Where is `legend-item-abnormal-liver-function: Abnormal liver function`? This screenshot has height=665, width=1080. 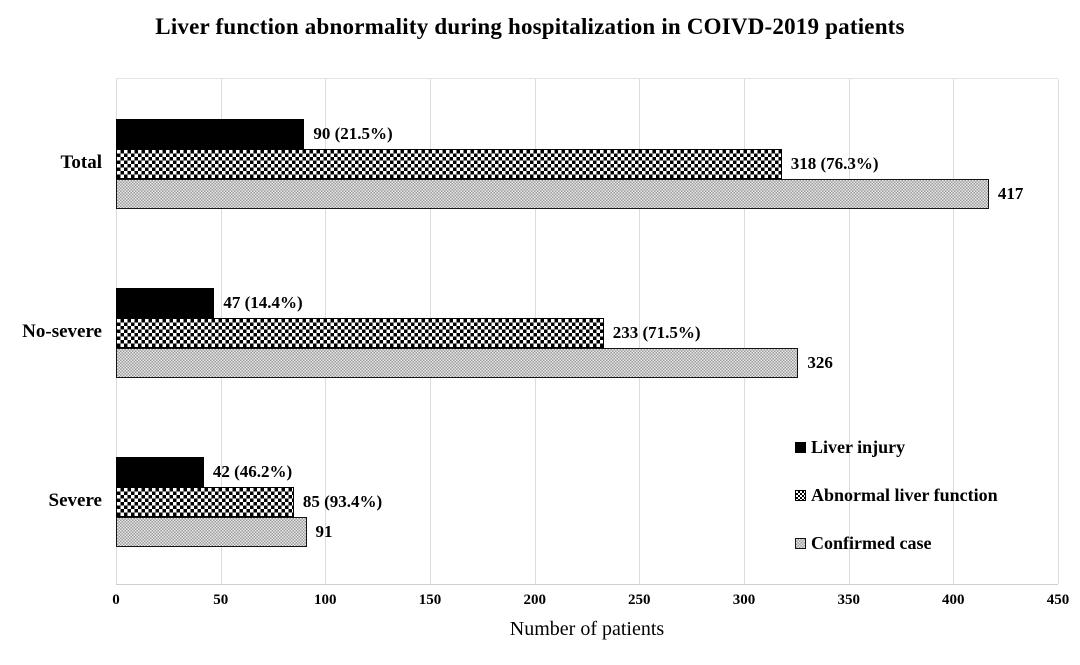 legend-item-abnormal-liver-function: Abnormal liver function is located at coordinates (925, 495).